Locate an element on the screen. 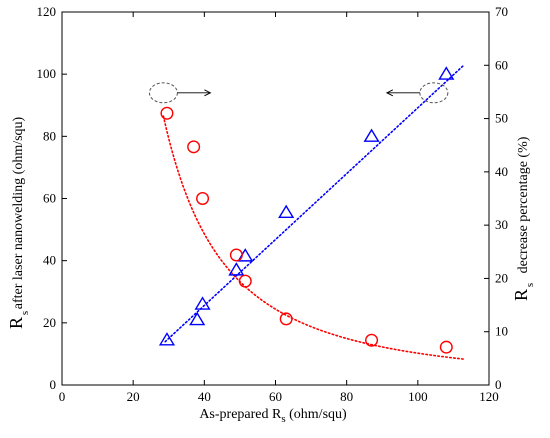 This screenshot has height=438, width=550. x-tick-label: 0 is located at coordinates (62, 396).